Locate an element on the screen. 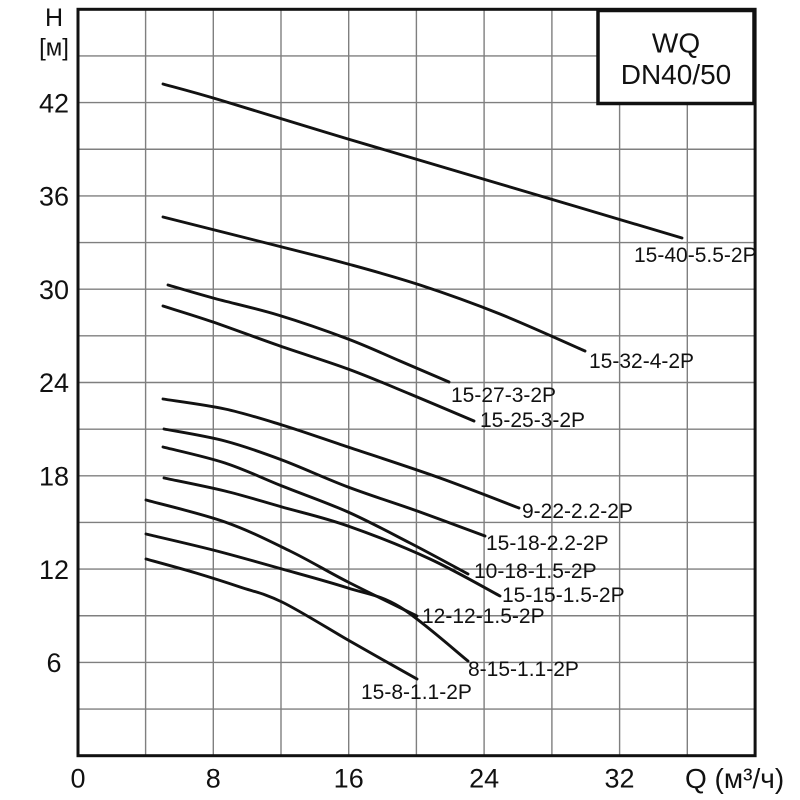 Image resolution: width=800 pixels, height=800 pixels. svg-text: Q (м³/ч) is located at coordinates (734, 778).